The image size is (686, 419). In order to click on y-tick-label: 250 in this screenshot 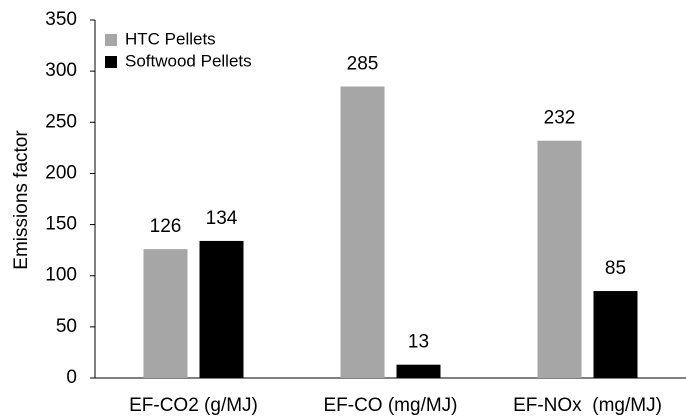, I will do `click(61, 121)`.